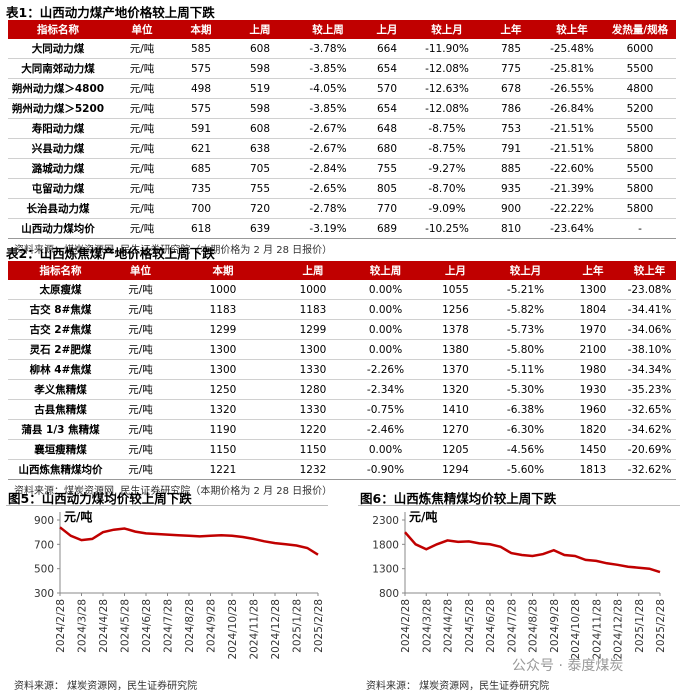 The height and width of the screenshot is (692, 684). I want to click on table-cell: 1380, so click(455, 349).